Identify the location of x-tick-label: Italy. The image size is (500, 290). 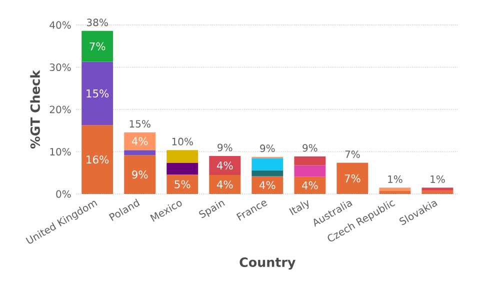
(299, 208).